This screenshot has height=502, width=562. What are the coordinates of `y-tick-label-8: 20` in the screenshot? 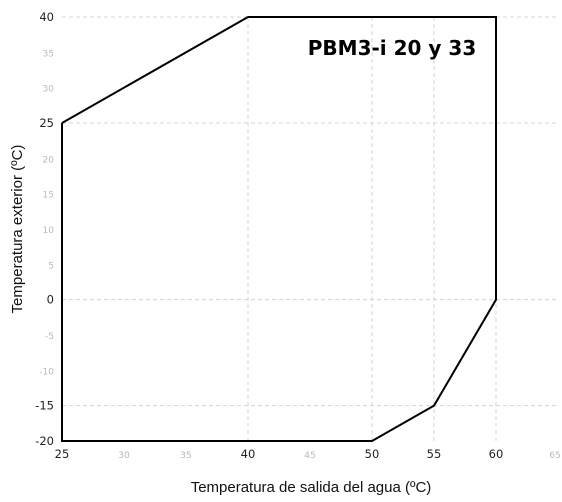 It's located at (49, 160).